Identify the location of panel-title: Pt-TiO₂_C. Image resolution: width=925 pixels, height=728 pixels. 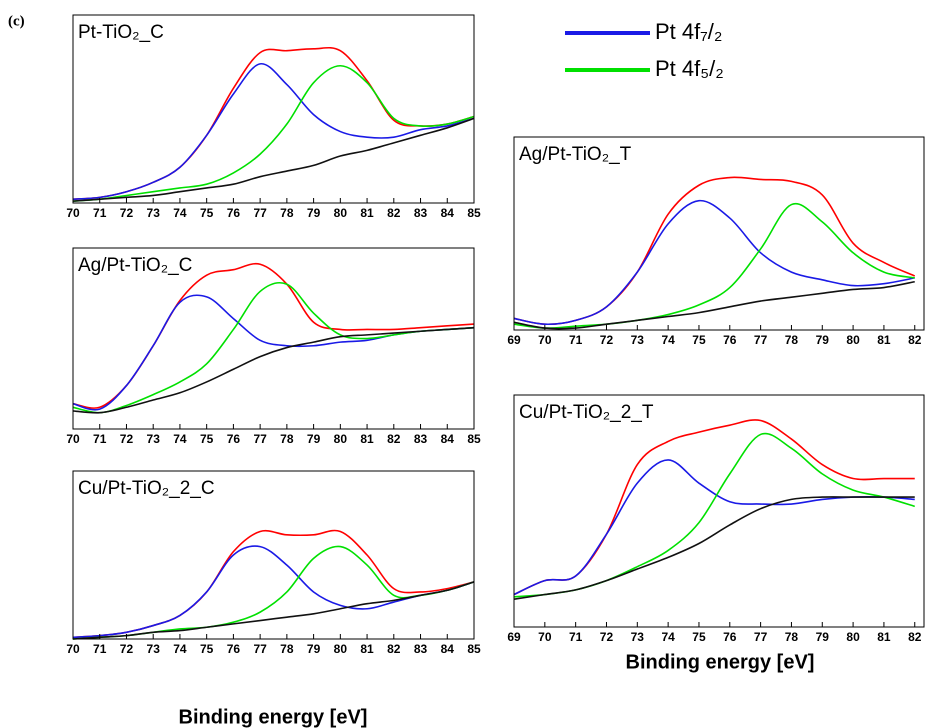
(121, 32).